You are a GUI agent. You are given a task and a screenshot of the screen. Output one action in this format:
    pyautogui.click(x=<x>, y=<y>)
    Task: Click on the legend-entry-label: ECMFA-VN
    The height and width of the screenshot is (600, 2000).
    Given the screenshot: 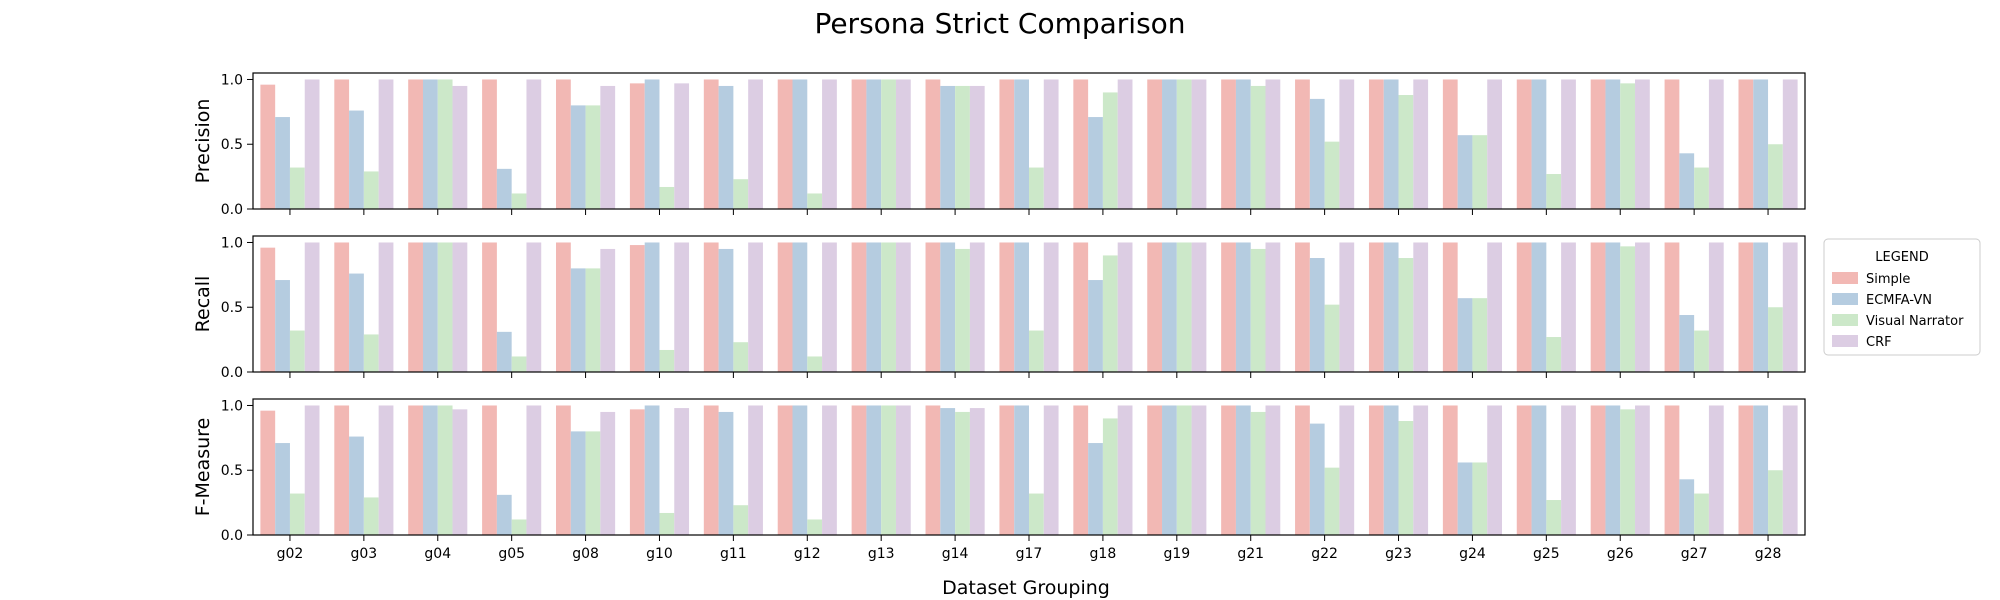 What is the action you would take?
    pyautogui.click(x=1899, y=300)
    